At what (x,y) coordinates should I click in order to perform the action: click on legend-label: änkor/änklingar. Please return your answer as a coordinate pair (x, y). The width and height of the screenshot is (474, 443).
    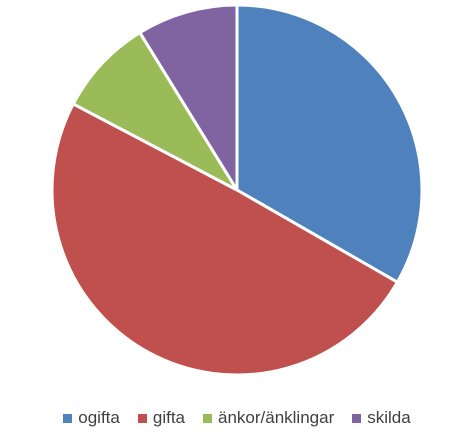
    Looking at the image, I should click on (276, 417).